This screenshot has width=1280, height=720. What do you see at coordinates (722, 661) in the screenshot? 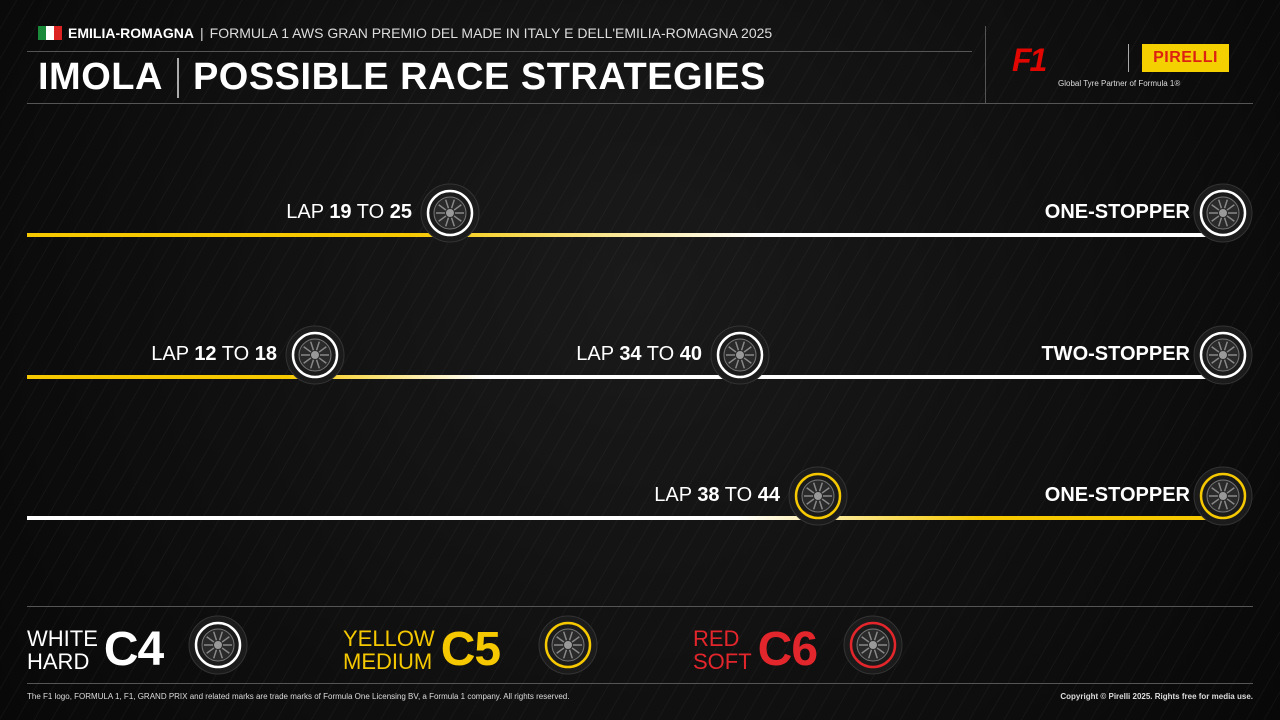
I see `legend-type: SOFT` at bounding box center [722, 661].